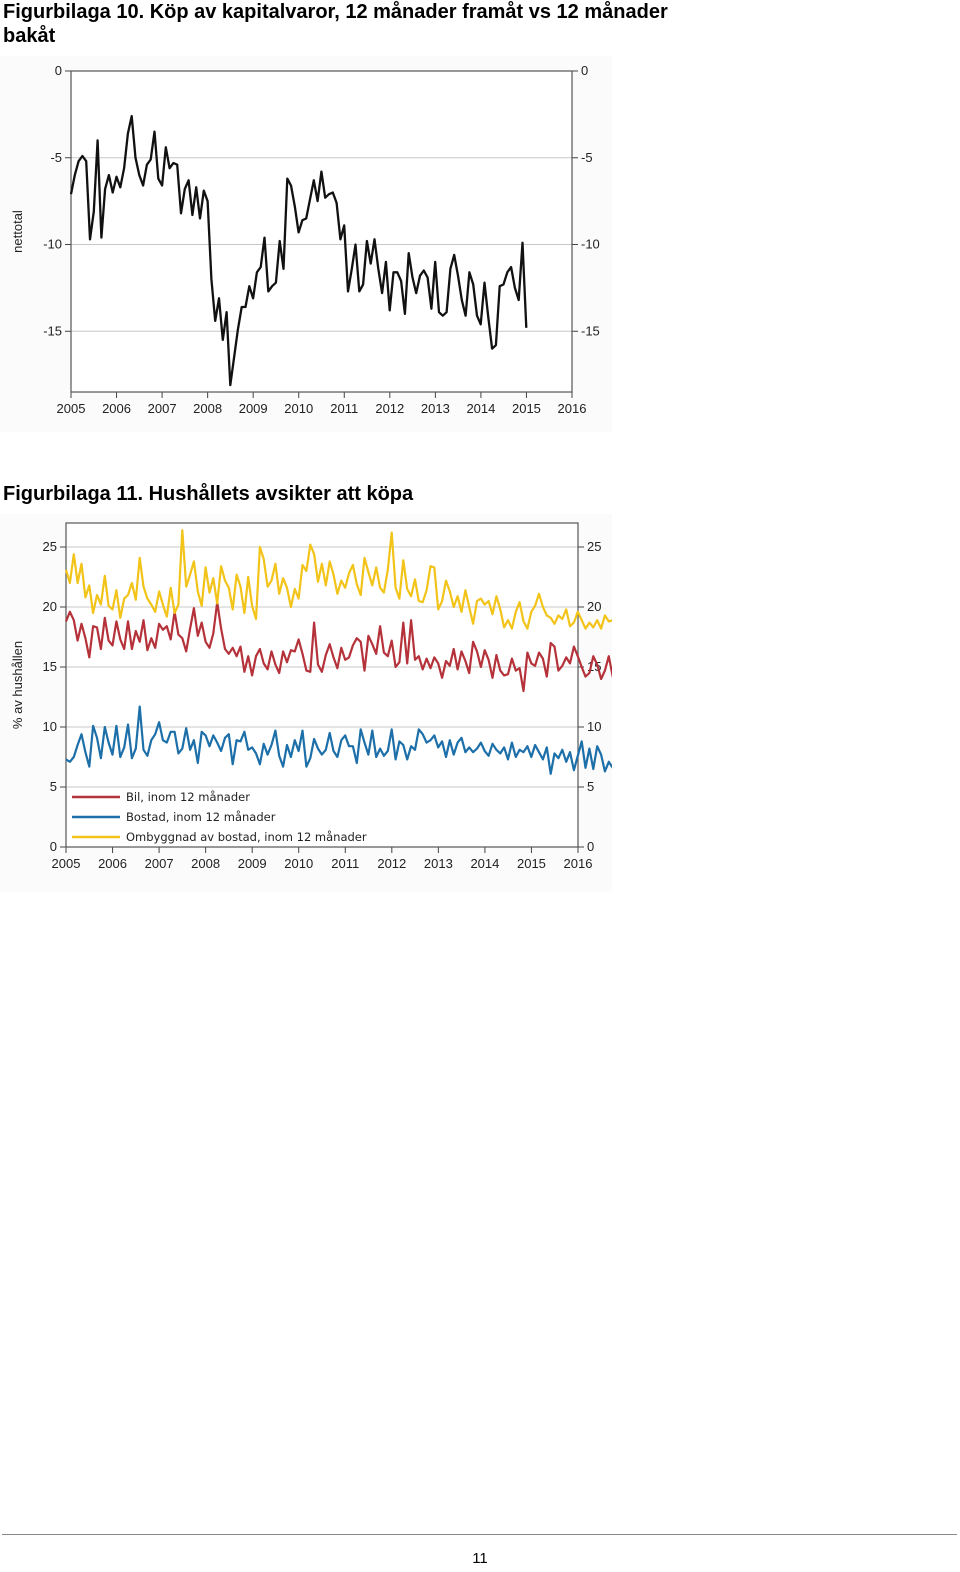 The width and height of the screenshot is (960, 1572). I want to click on y-tick-label-right: -10, so click(590, 244).